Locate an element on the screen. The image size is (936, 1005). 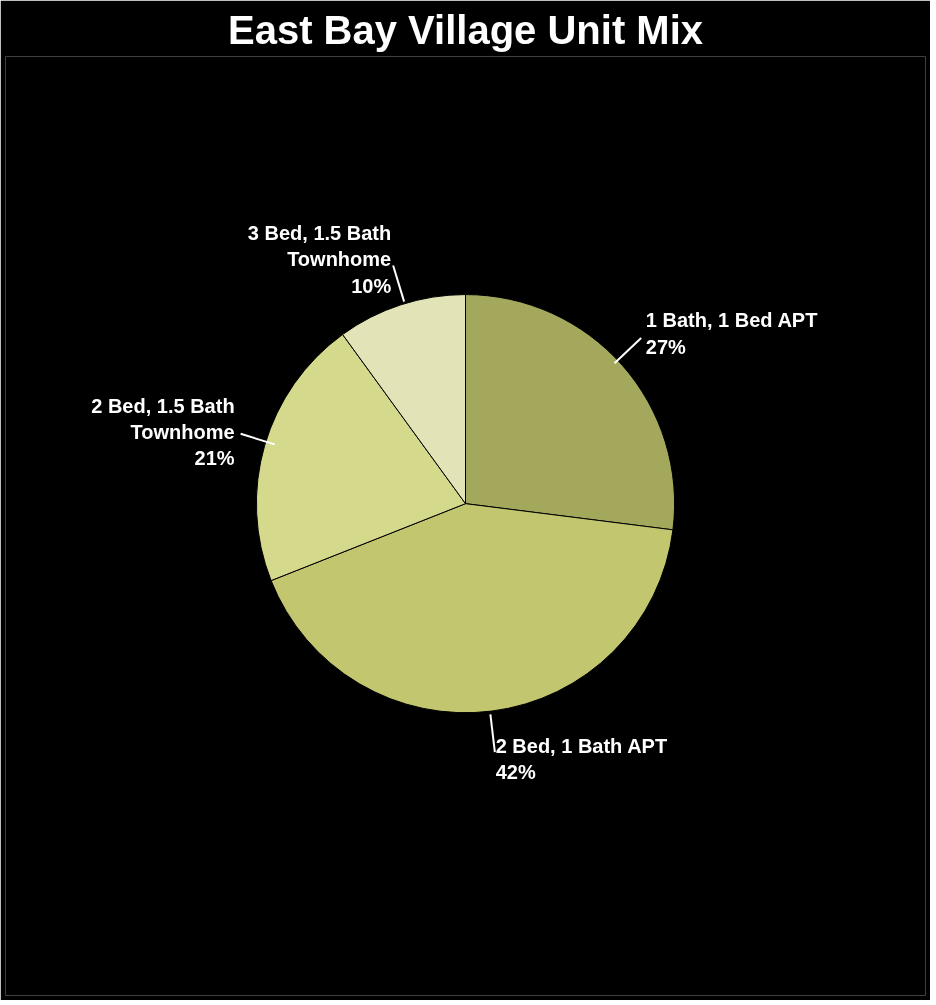
slice-label: 1 Bath, 1 Bed APT is located at coordinates (731, 320).